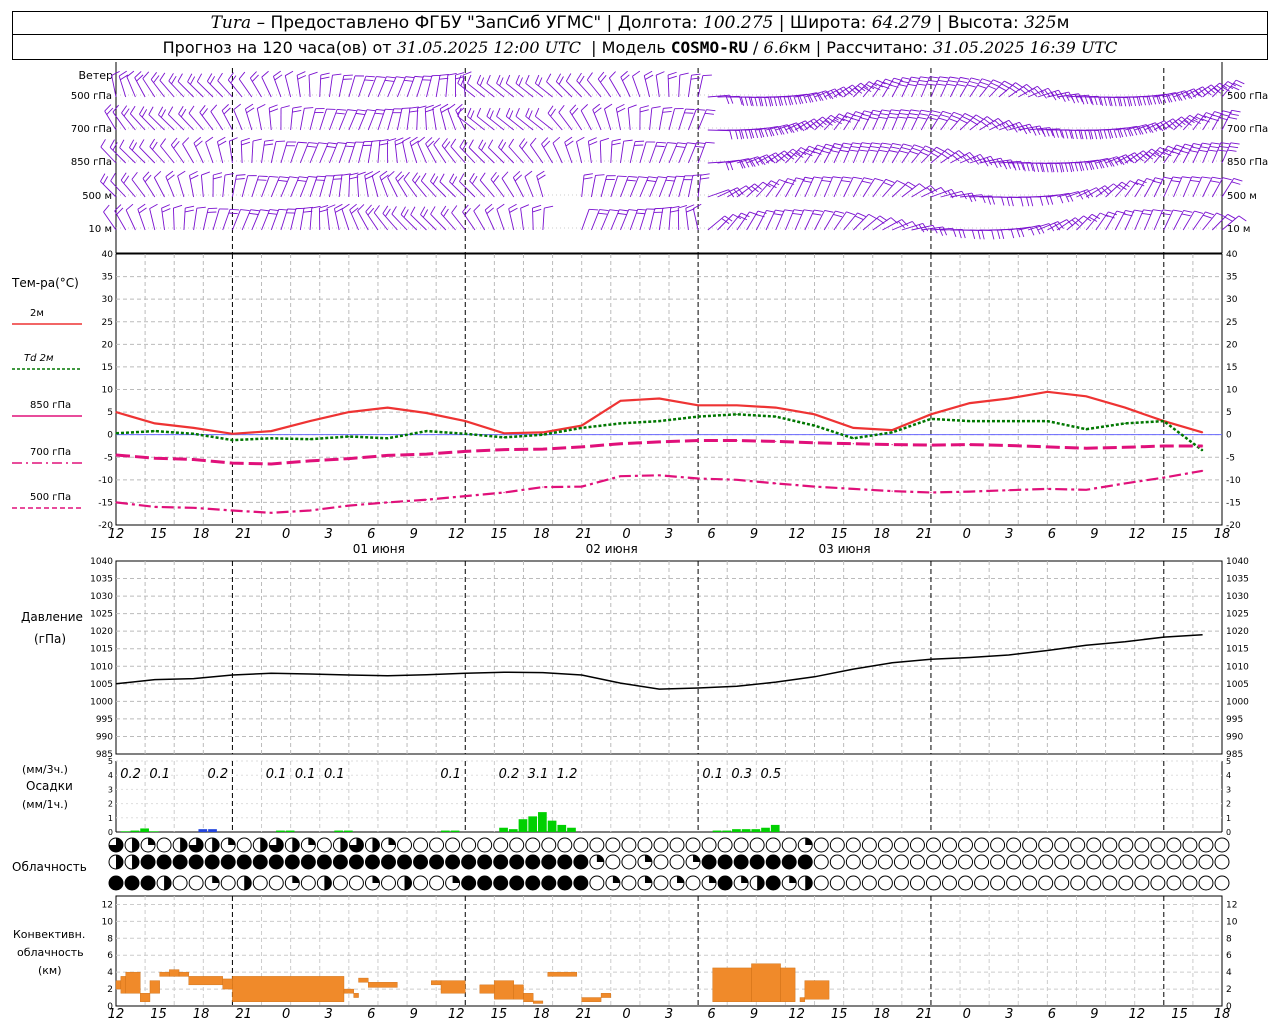  What do you see at coordinates (110, 804) in the screenshot?
I see `precip-tick-left: 2` at bounding box center [110, 804].